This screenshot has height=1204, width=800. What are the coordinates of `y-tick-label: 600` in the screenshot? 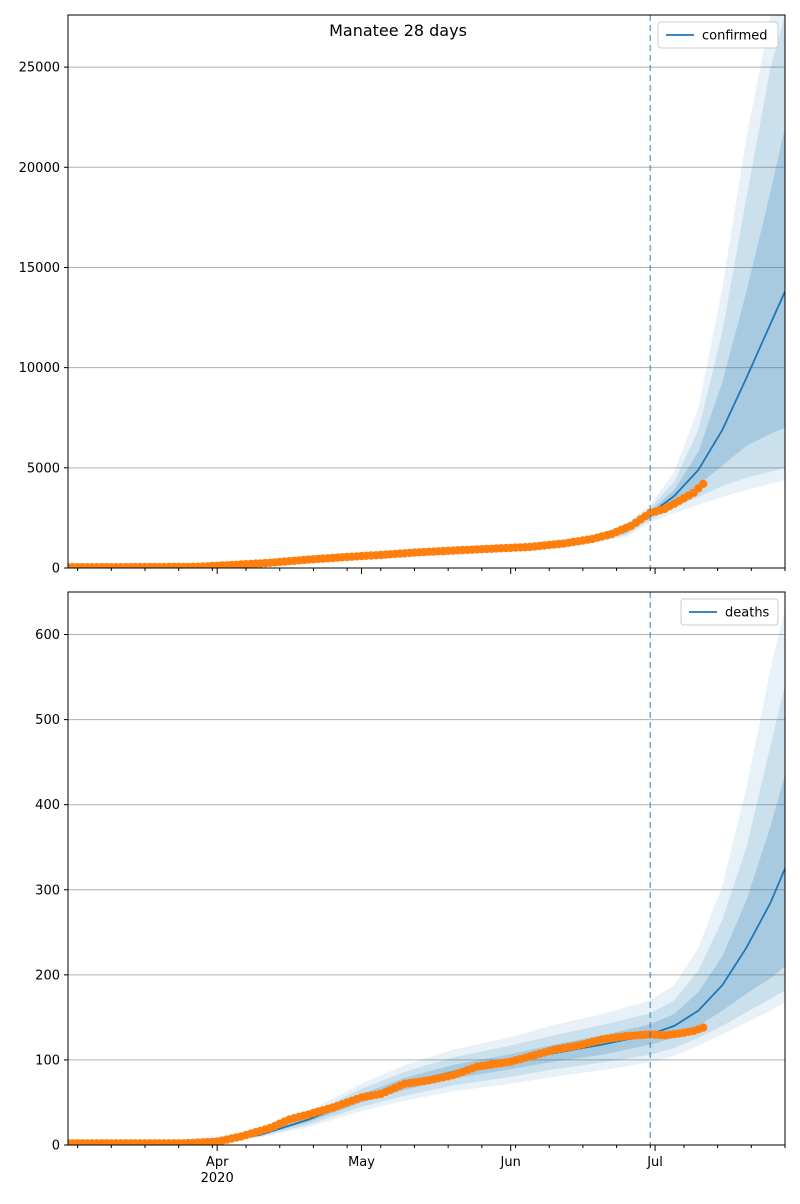 It's located at (47, 635).